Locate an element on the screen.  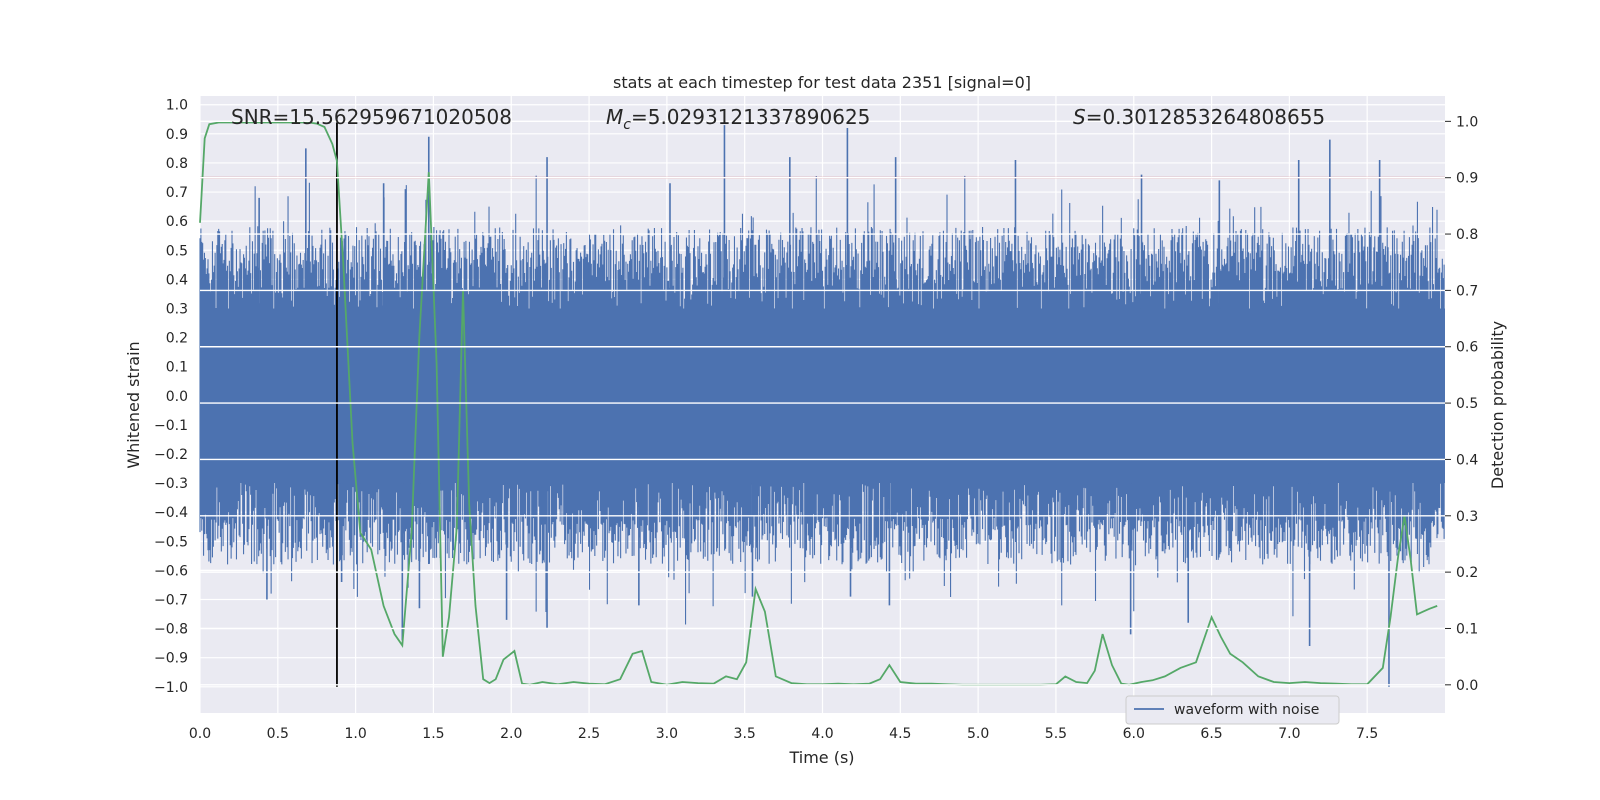
y2-tick-label: 0.3 is located at coordinates (1467, 517).